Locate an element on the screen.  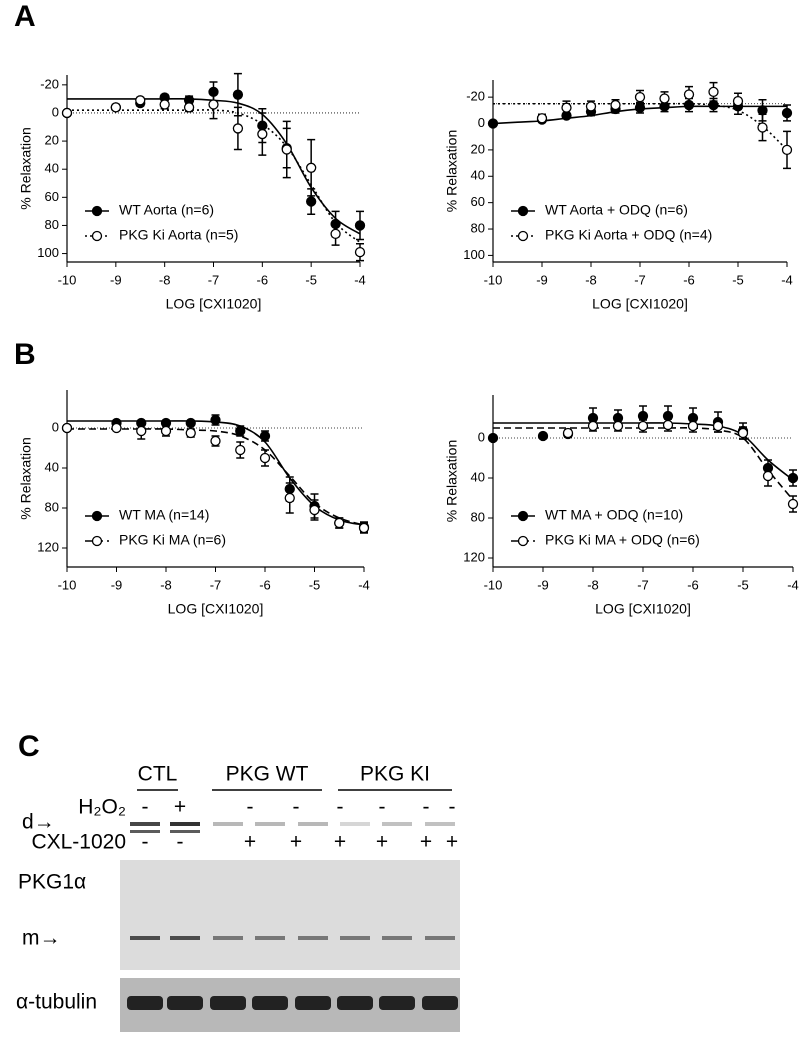
x-tick-label: -5 is located at coordinates (738, 279).